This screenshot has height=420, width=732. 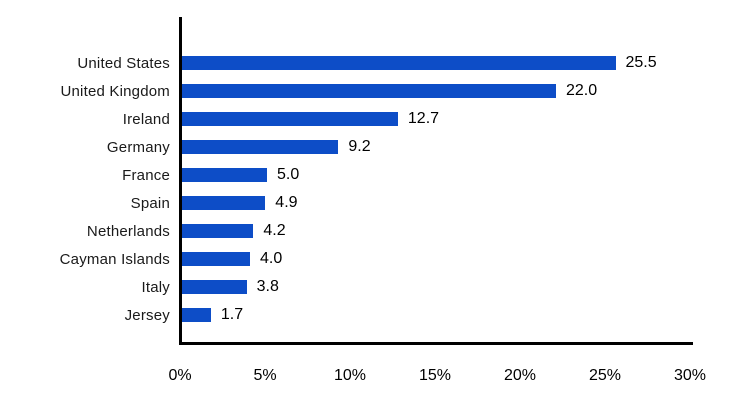 What do you see at coordinates (423, 118) in the screenshot?
I see `value-label: 12.7` at bounding box center [423, 118].